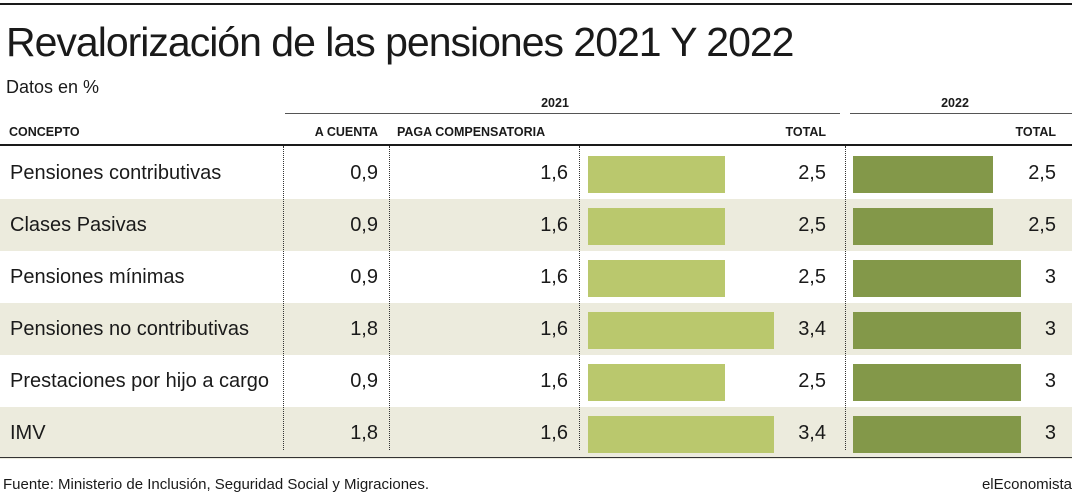 The image size is (1076, 502). I want to click on table-row: Prestaciones por hijo a cargo 0,9 1,6 2,5 3, so click(536, 381).